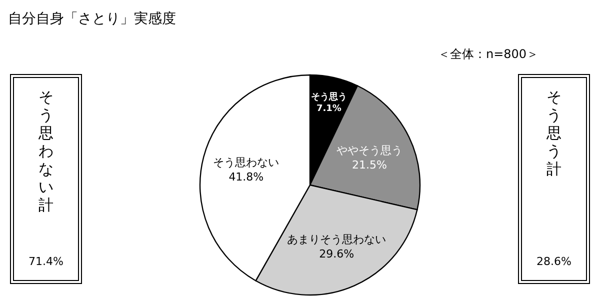 This screenshot has width=600, height=307. Describe the element at coordinates (554, 179) in the screenshot. I see `summary-box: そう思う計 28.6%` at that location.